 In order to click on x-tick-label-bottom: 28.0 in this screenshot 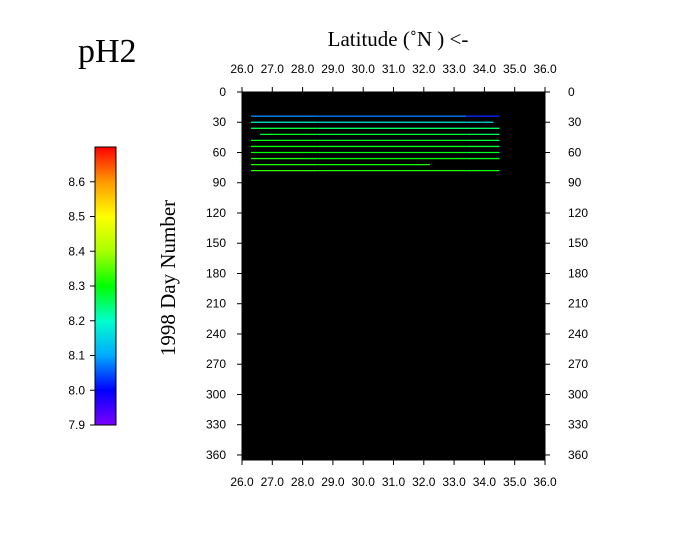, I will do `click(303, 482)`.